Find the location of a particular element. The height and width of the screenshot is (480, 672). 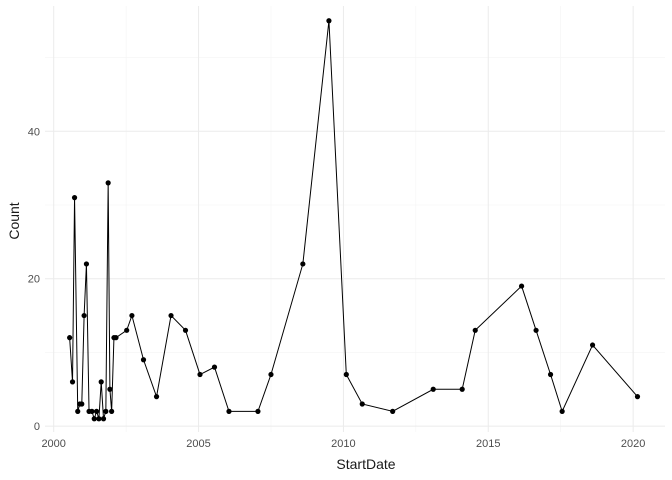

x-tick-label: 2000 is located at coordinates (53, 444).